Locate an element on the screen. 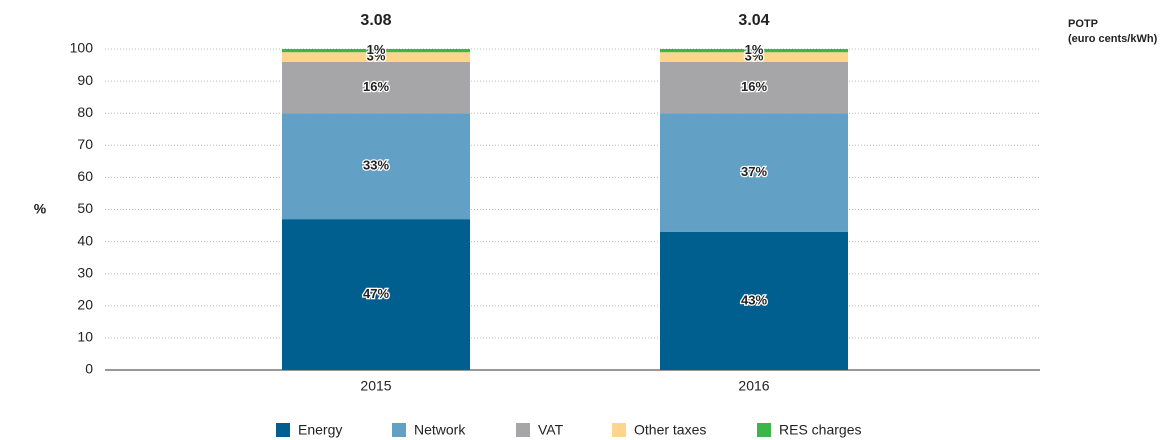  y-tick-label: 50 is located at coordinates (85, 208).